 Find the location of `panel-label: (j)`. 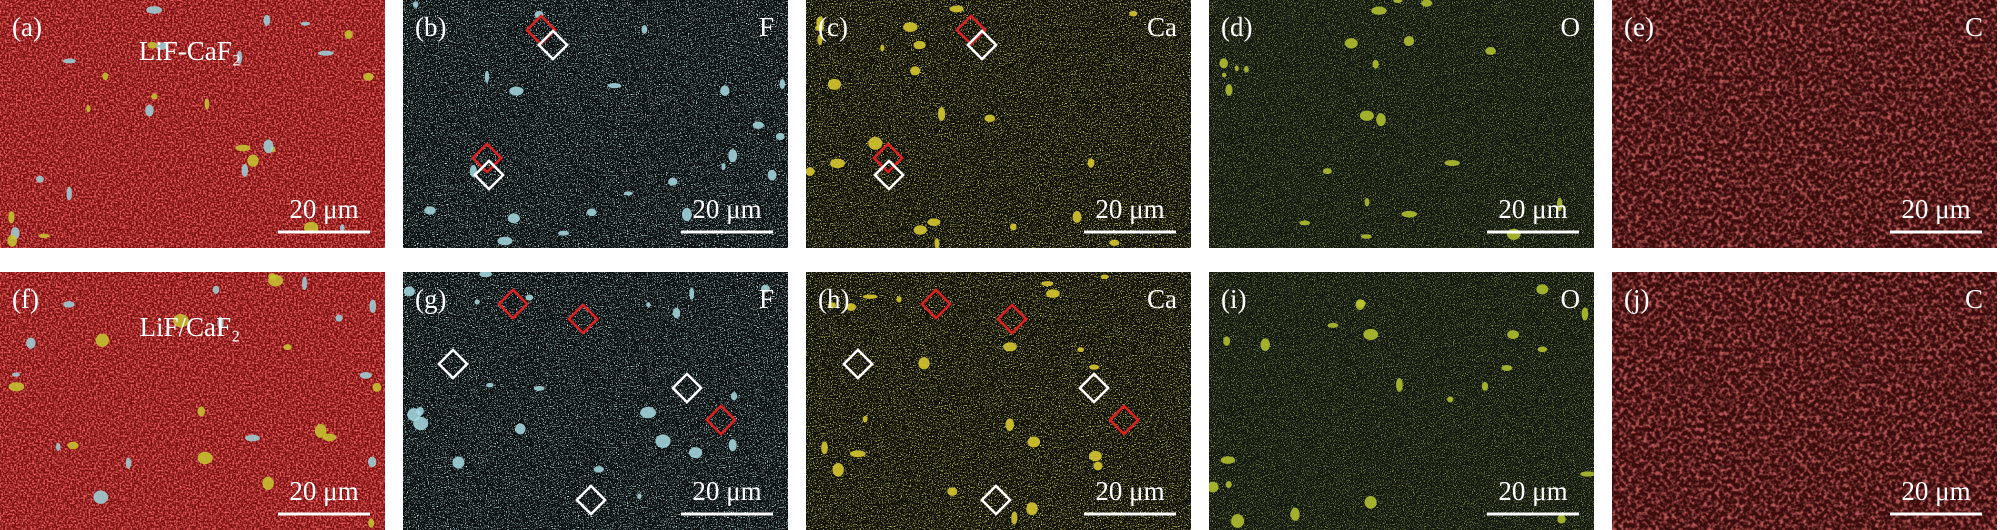

panel-label: (j) is located at coordinates (1636, 299).